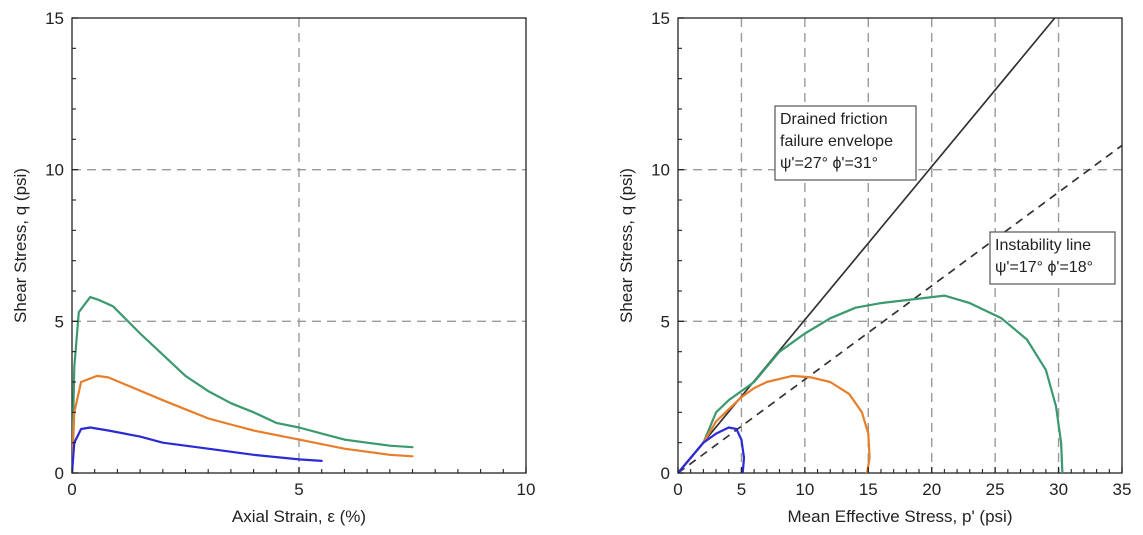  I want to click on left-xtick-label: 10, so click(526, 489).